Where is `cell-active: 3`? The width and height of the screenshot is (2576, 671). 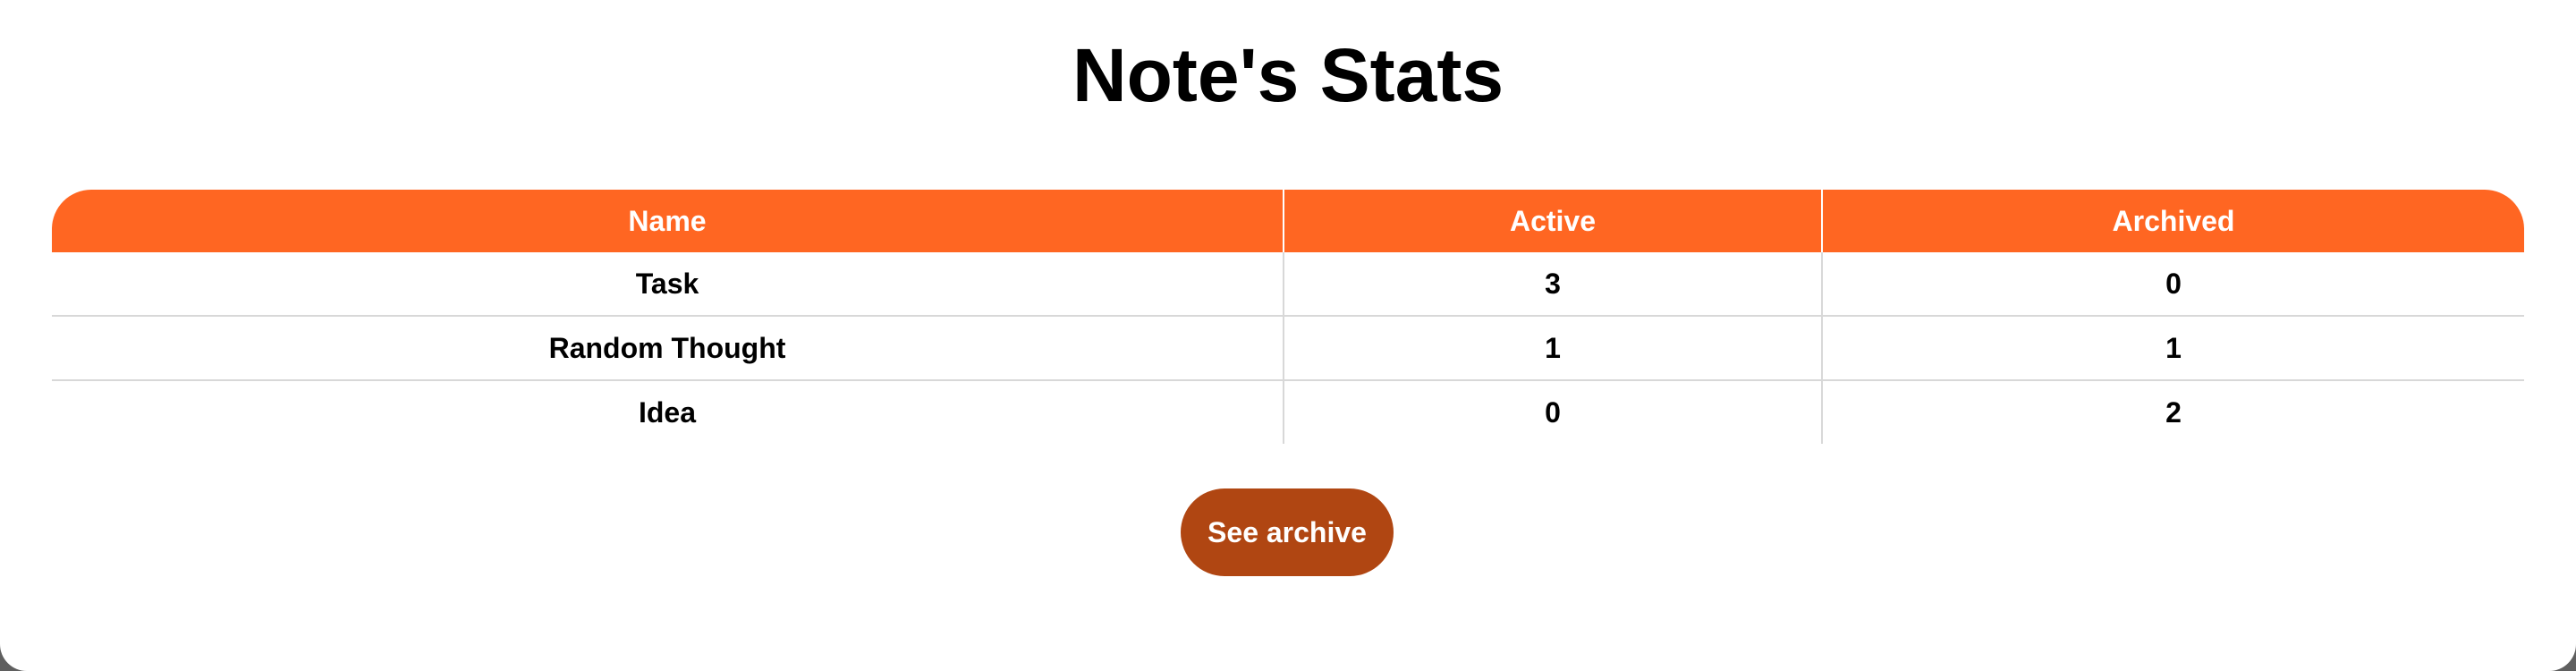 cell-active: 3 is located at coordinates (1553, 284).